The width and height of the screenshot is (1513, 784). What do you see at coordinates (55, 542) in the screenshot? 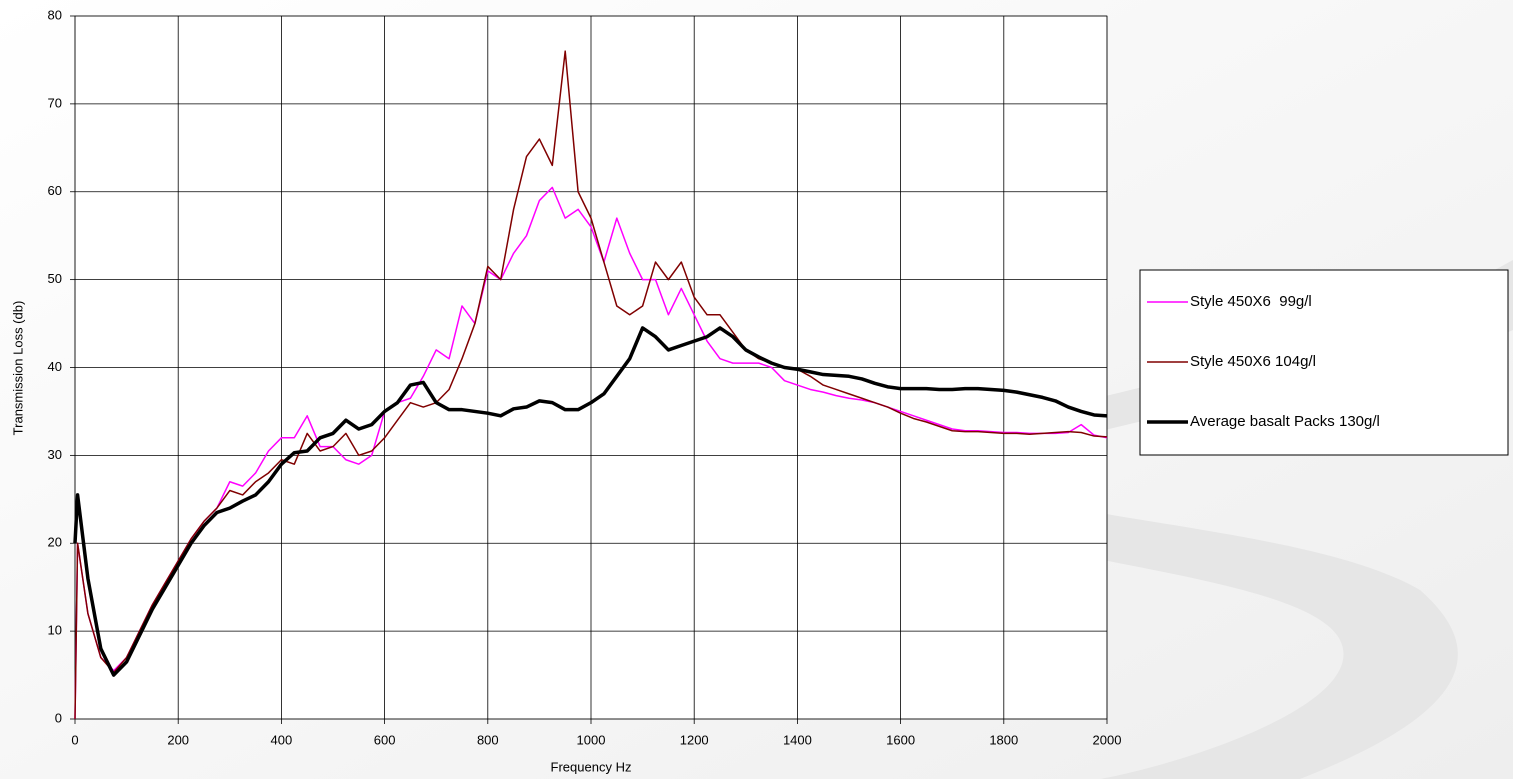
I see `y-tick-label: 20` at bounding box center [55, 542].